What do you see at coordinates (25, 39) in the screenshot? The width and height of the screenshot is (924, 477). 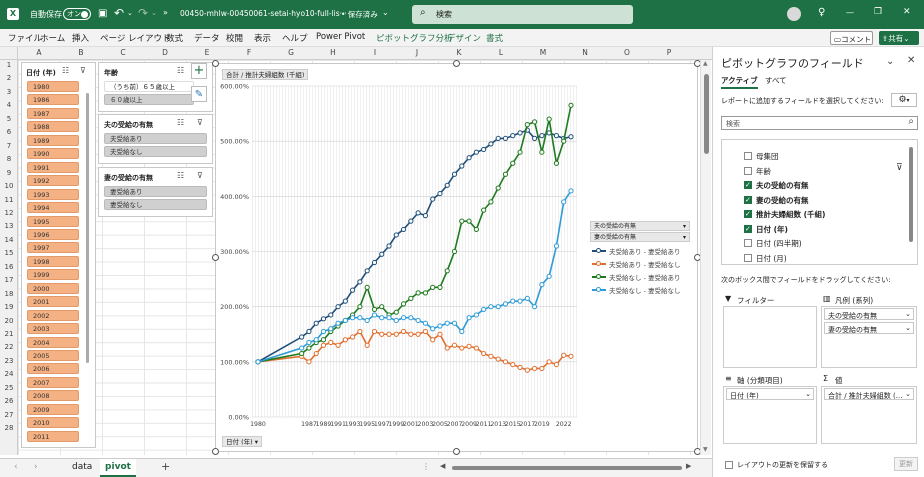 I see `menu-file: ファイル` at bounding box center [25, 39].